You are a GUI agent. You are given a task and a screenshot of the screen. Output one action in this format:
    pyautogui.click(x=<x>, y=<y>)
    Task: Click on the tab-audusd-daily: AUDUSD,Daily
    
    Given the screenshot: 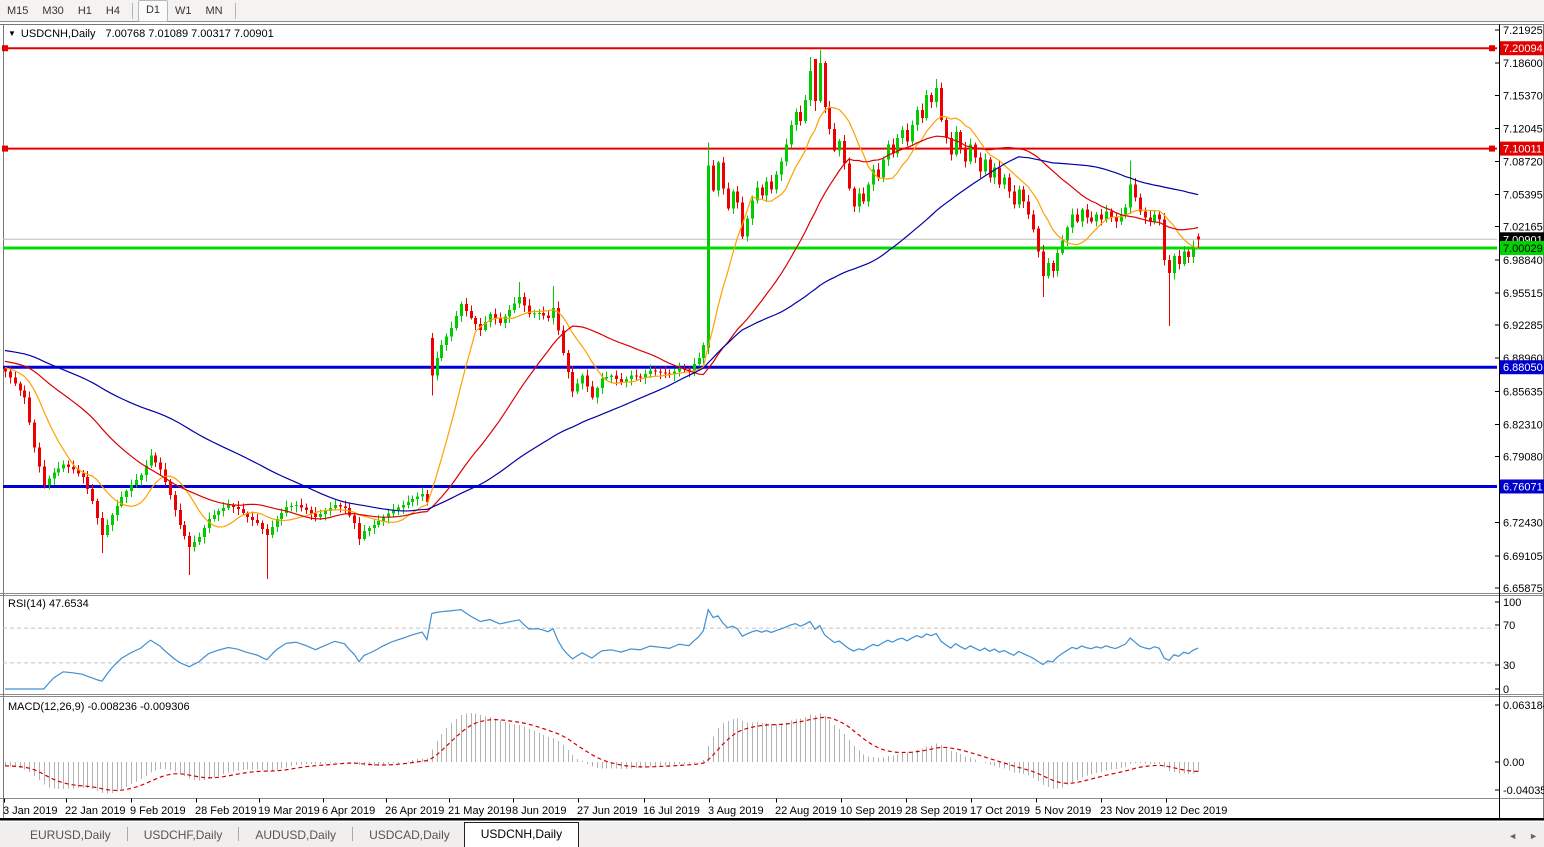 What is the action you would take?
    pyautogui.click(x=296, y=835)
    